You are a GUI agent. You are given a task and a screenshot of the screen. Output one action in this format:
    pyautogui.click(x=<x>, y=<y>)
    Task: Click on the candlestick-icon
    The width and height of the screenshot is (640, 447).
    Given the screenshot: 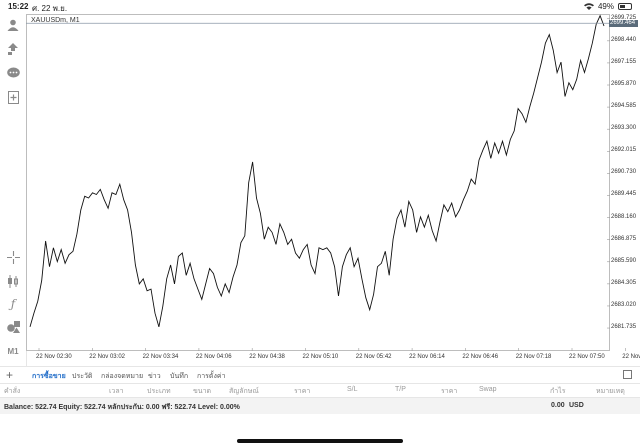 What is the action you would take?
    pyautogui.click(x=13, y=281)
    